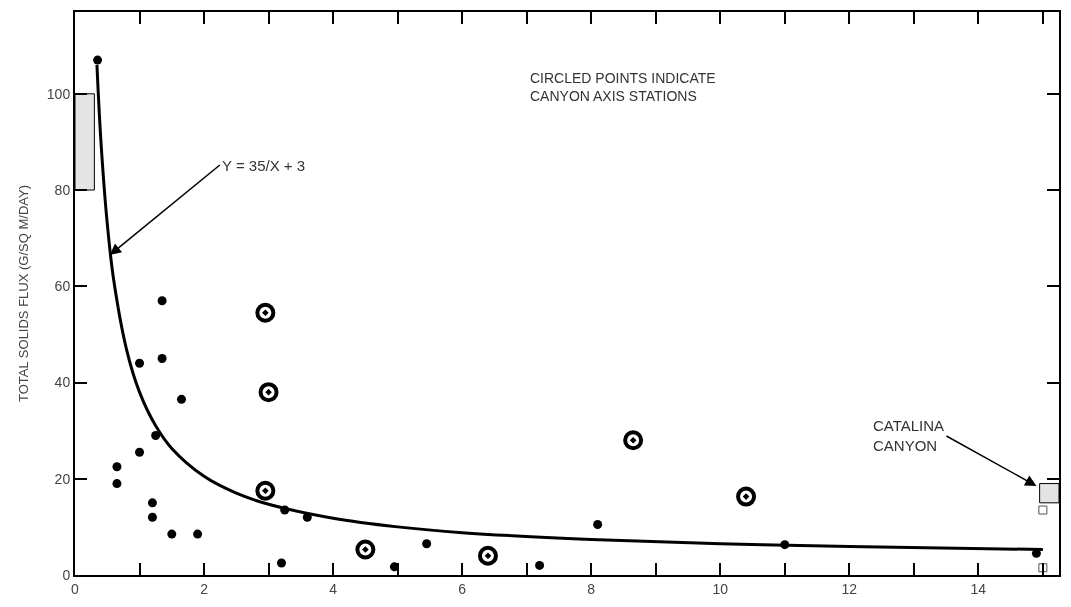  I want to click on annotation: Y = 35/X + 3, so click(264, 165).